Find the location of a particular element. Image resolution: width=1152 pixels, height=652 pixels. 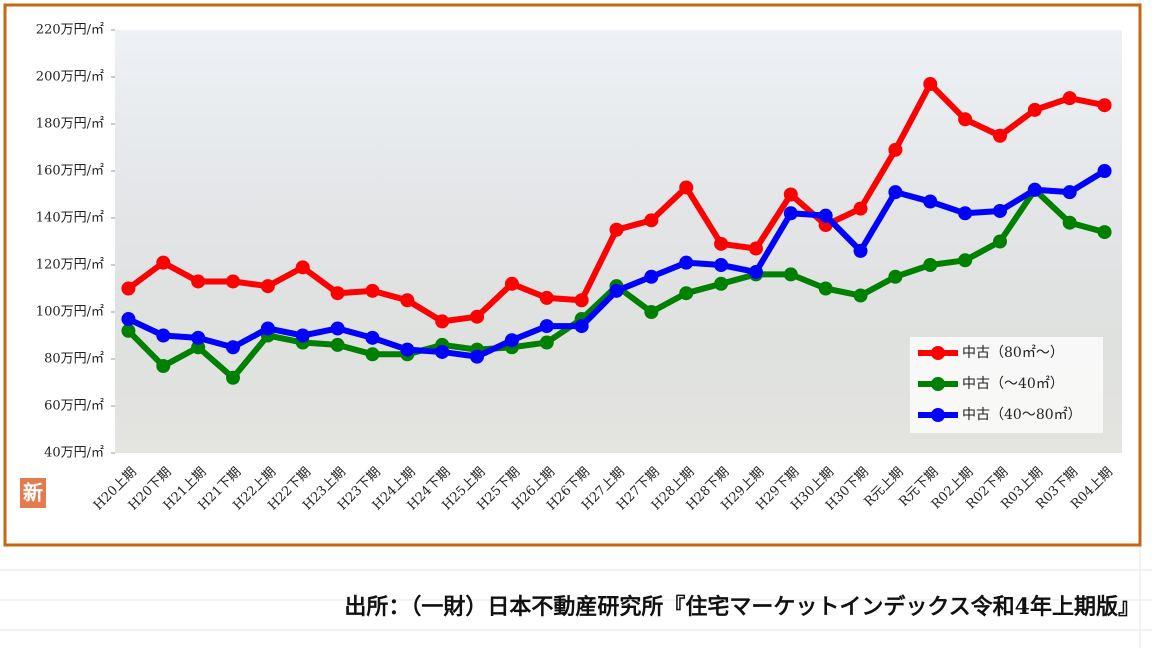

badge-box is located at coordinates (33, 493).